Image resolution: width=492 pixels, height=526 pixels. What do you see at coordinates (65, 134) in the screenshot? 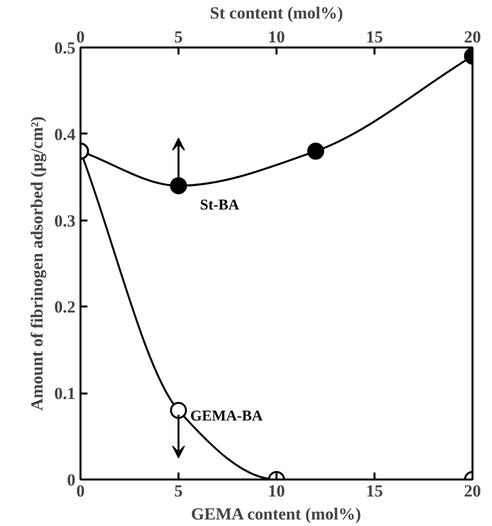
I see `y-tick-label: 0.4` at bounding box center [65, 134].